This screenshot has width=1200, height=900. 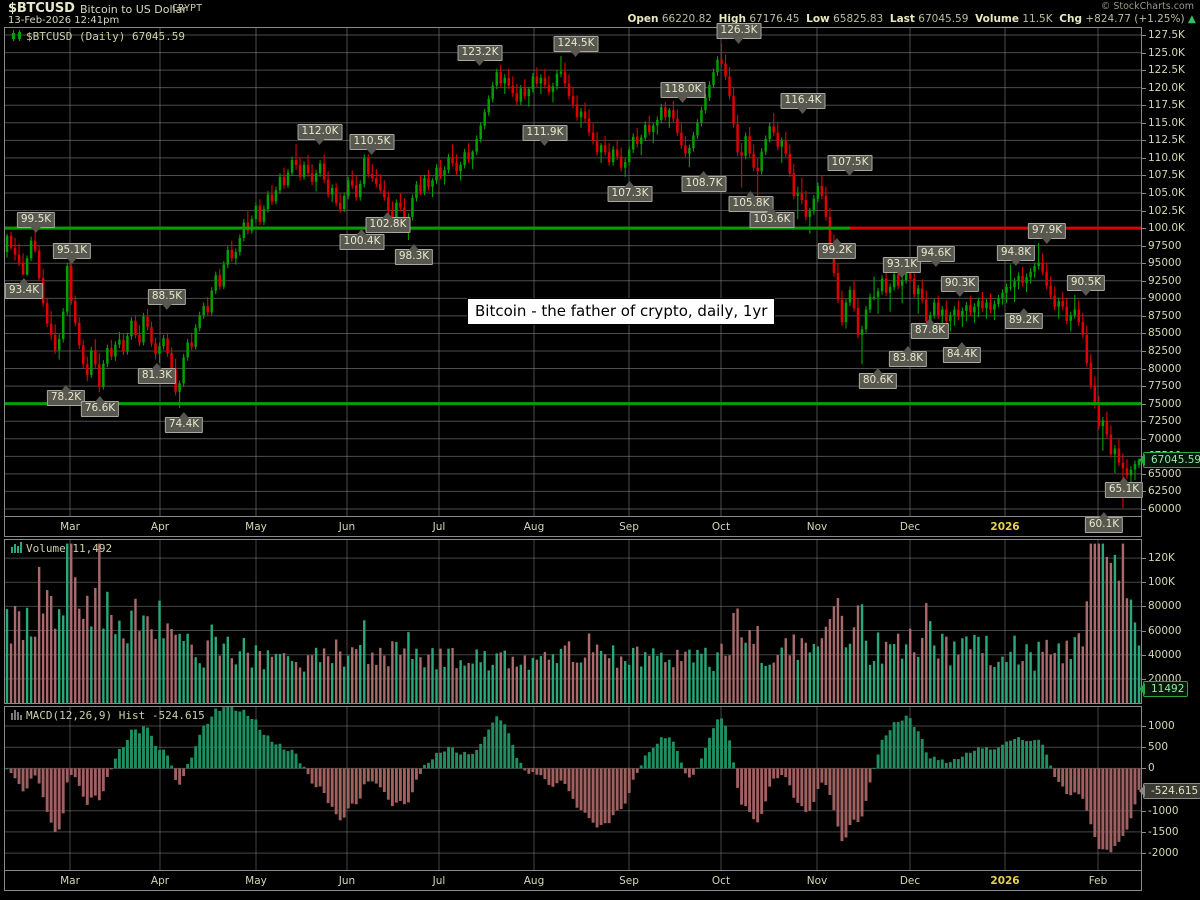 I want to click on exchange-label: CRYPT, so click(x=187, y=8).